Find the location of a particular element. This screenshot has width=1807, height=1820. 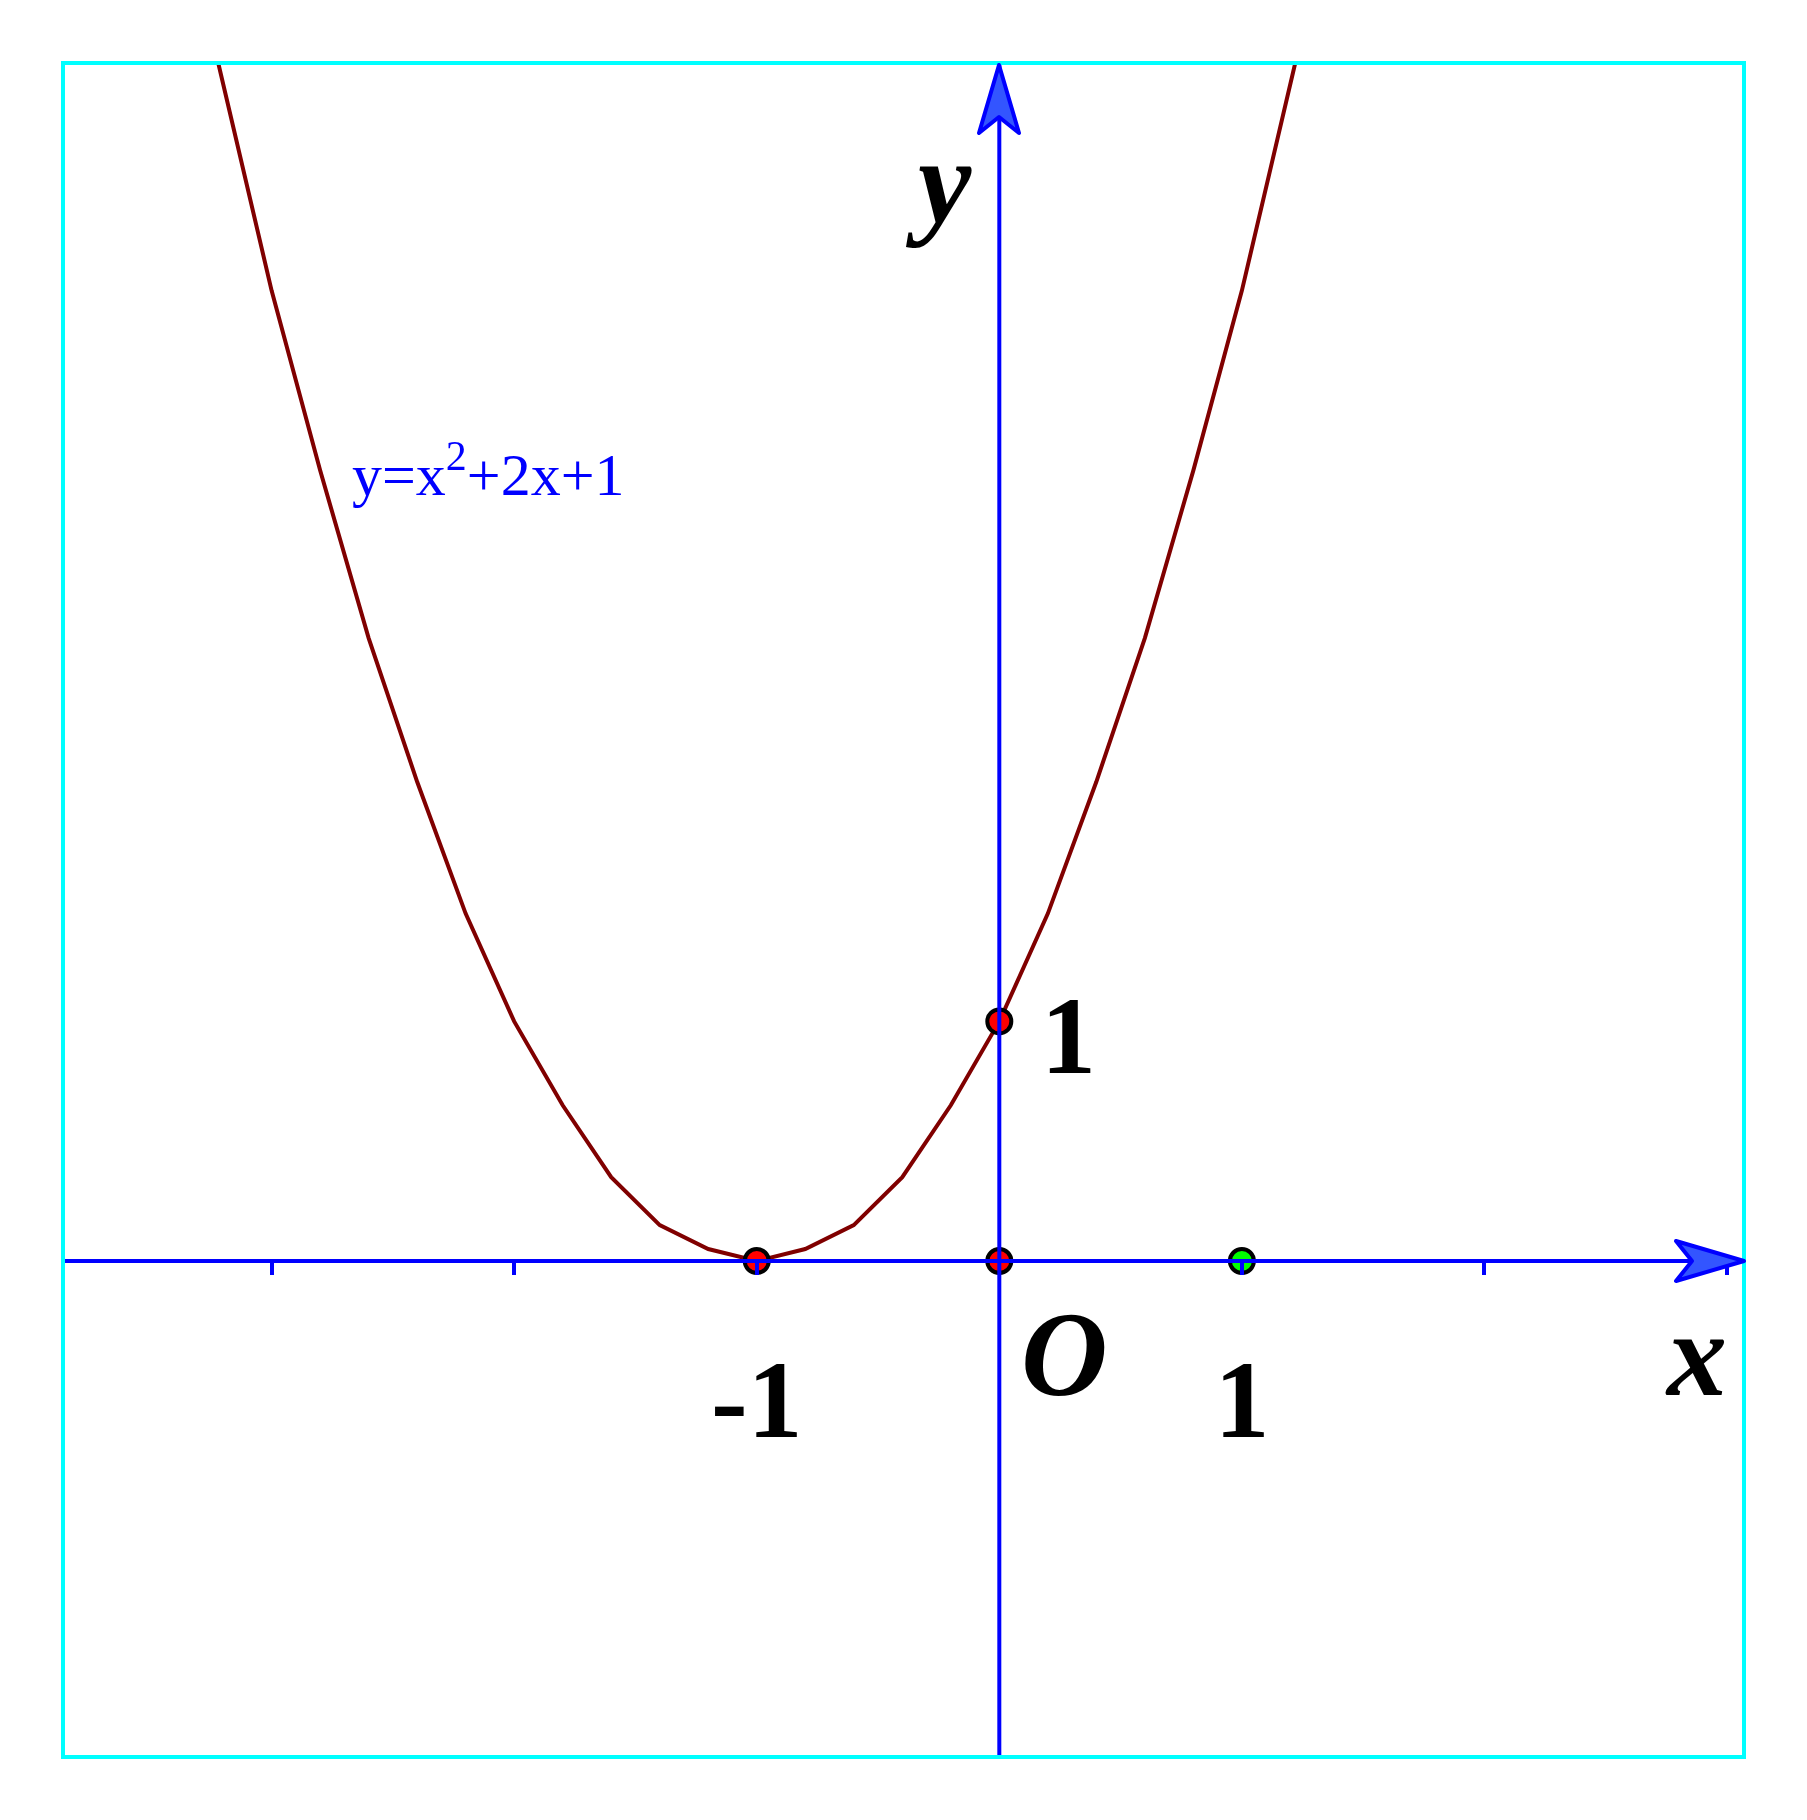

x-tick-label: -1 is located at coordinates (756, 1400).